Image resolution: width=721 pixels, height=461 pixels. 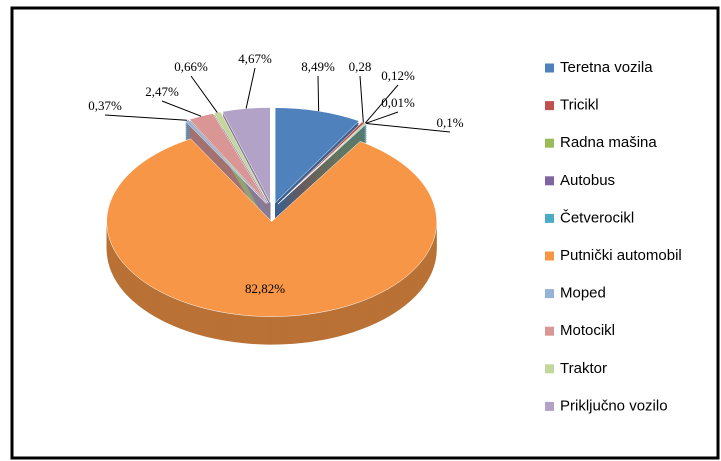 What do you see at coordinates (318, 66) in the screenshot?
I see `data-label: 8,49%` at bounding box center [318, 66].